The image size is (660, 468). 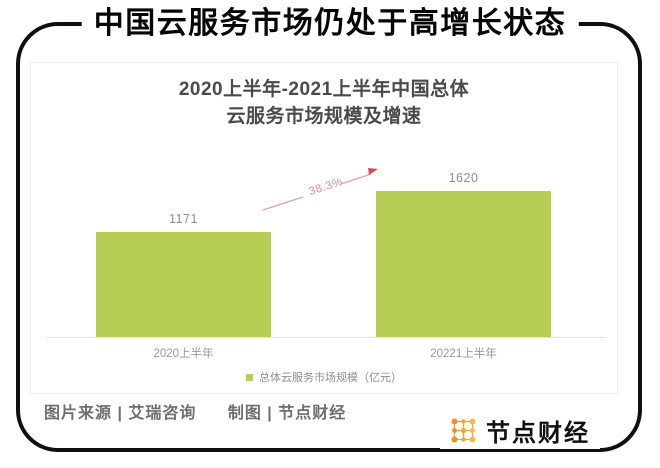 What do you see at coordinates (330, 24) in the screenshot?
I see `page-title: 中国云服务市场仍处于高增长状态` at bounding box center [330, 24].